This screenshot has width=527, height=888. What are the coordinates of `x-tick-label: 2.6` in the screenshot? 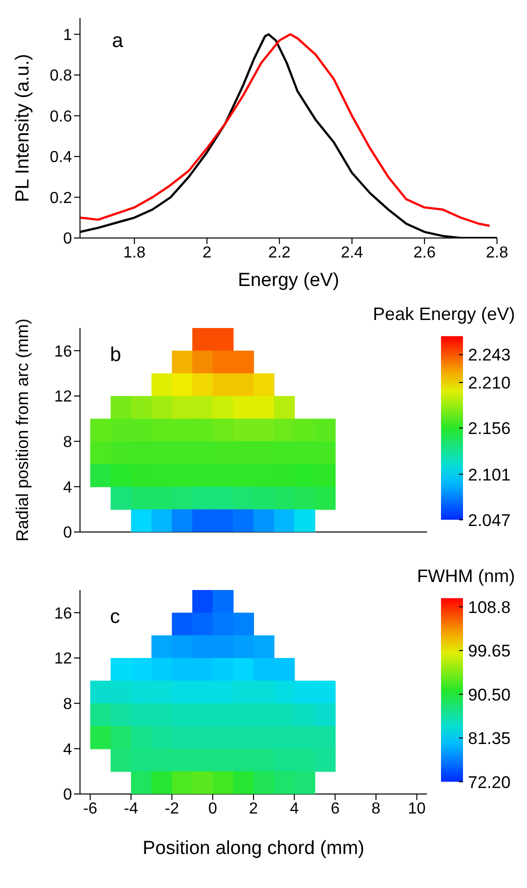 It's located at (424, 253).